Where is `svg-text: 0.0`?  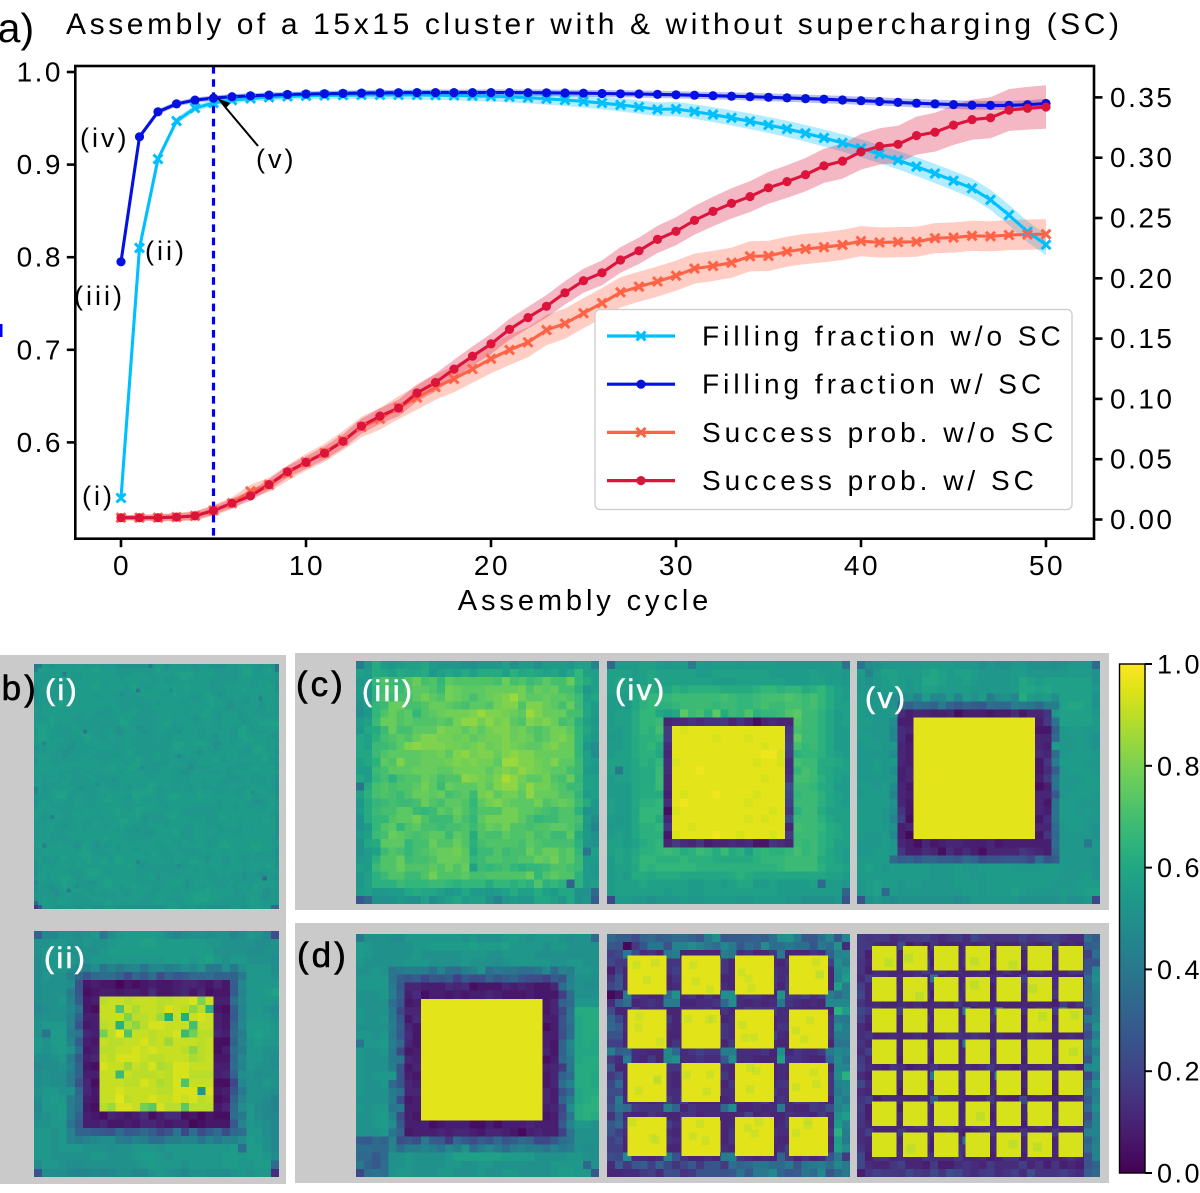
svg-text: 0.0 is located at coordinates (1178, 1174).